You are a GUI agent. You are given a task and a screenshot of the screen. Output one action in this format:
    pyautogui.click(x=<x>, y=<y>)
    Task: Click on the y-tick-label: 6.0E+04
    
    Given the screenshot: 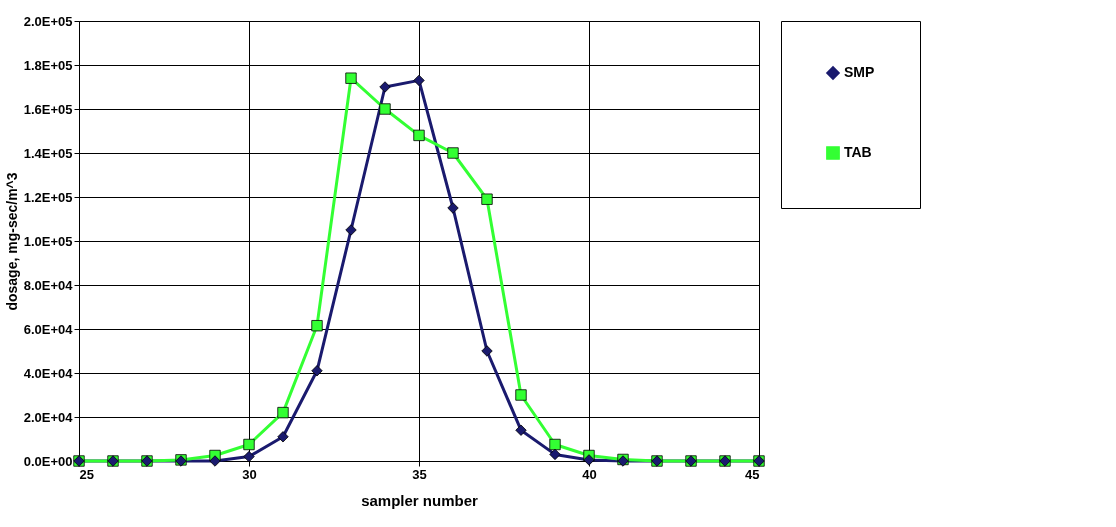 What is the action you would take?
    pyautogui.click(x=48, y=329)
    